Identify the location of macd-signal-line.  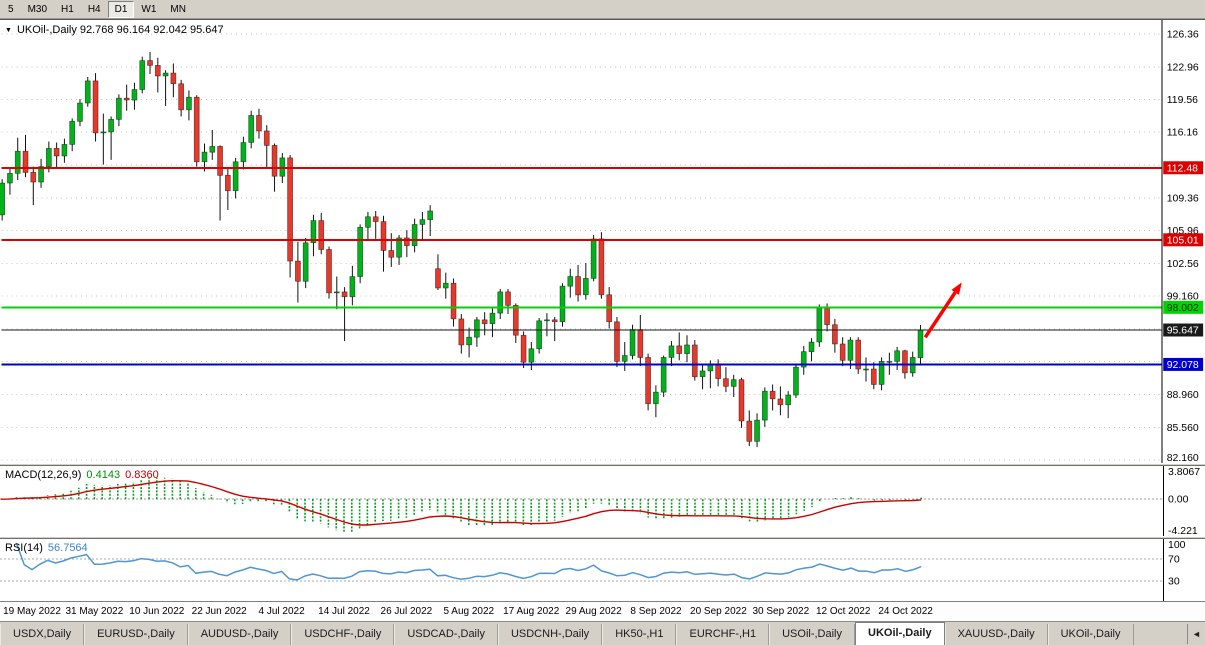
(461, 502).